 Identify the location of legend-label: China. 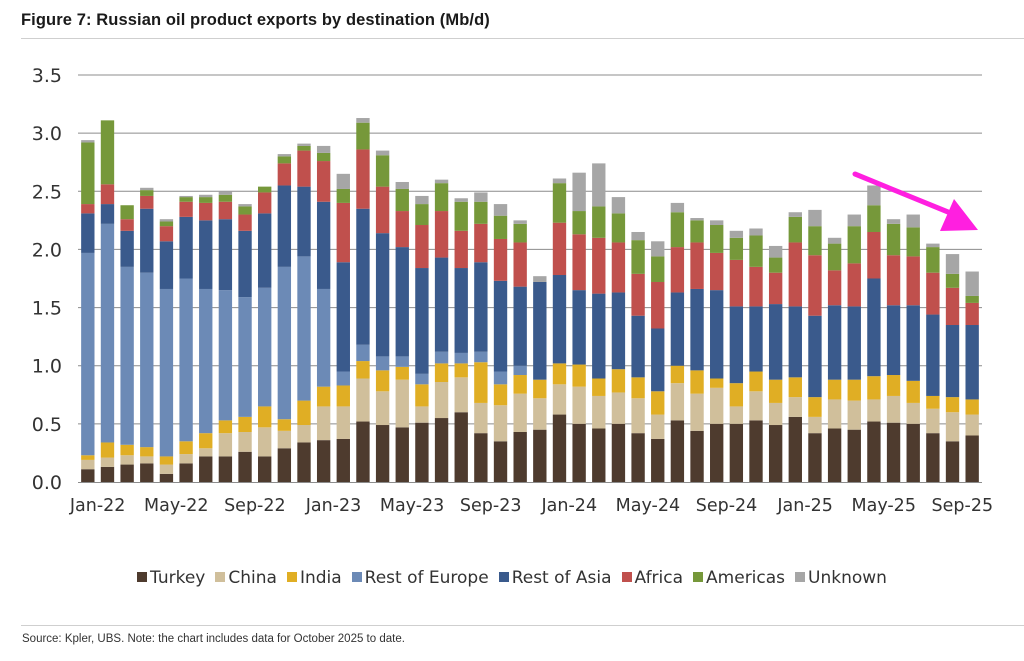
(252, 578).